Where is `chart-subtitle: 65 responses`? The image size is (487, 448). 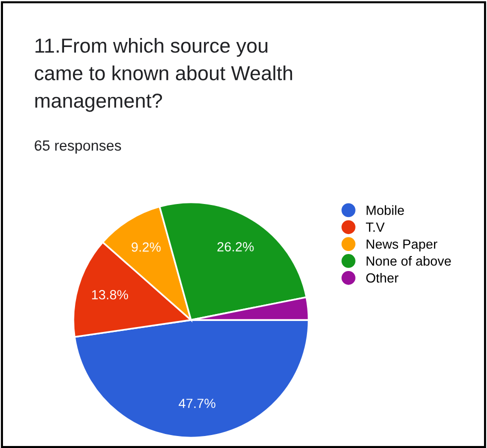
chart-subtitle: 65 responses is located at coordinates (78, 147).